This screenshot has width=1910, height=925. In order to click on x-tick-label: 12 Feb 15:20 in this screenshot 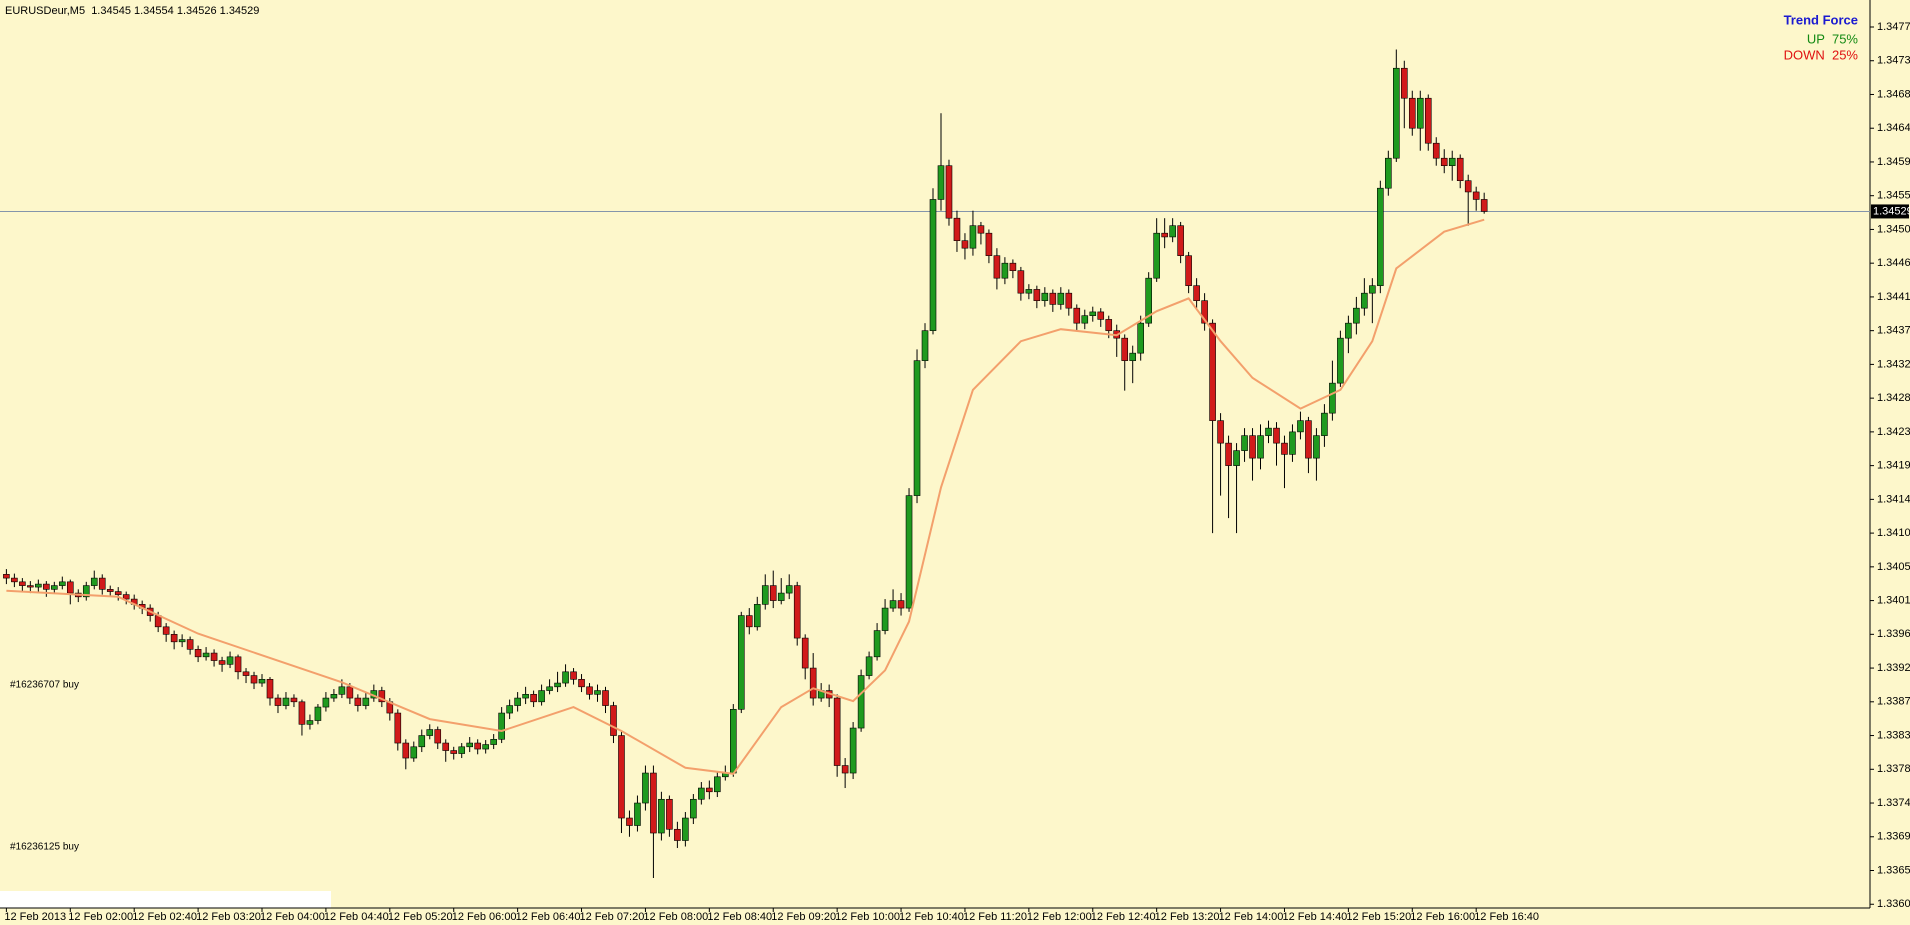, I will do `click(1378, 917)`.